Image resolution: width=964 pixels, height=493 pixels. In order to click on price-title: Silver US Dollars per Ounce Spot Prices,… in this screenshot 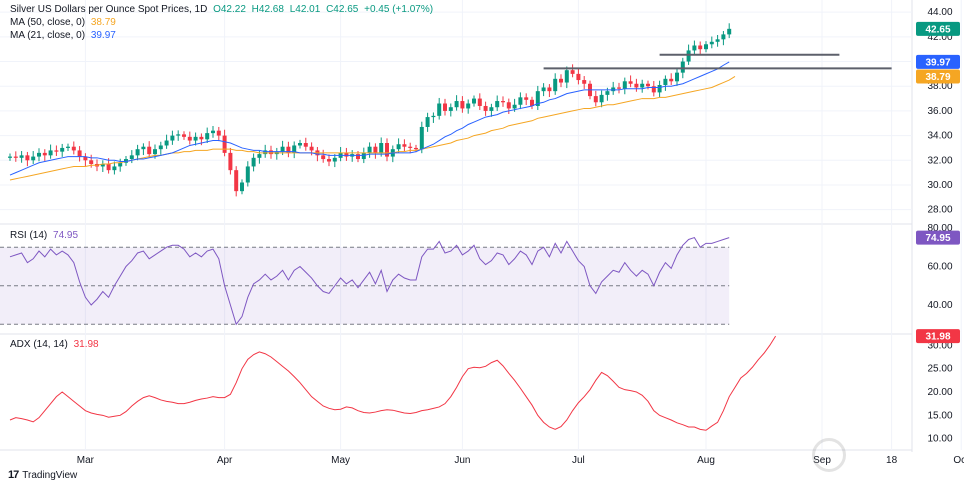, I will do `click(109, 9)`.